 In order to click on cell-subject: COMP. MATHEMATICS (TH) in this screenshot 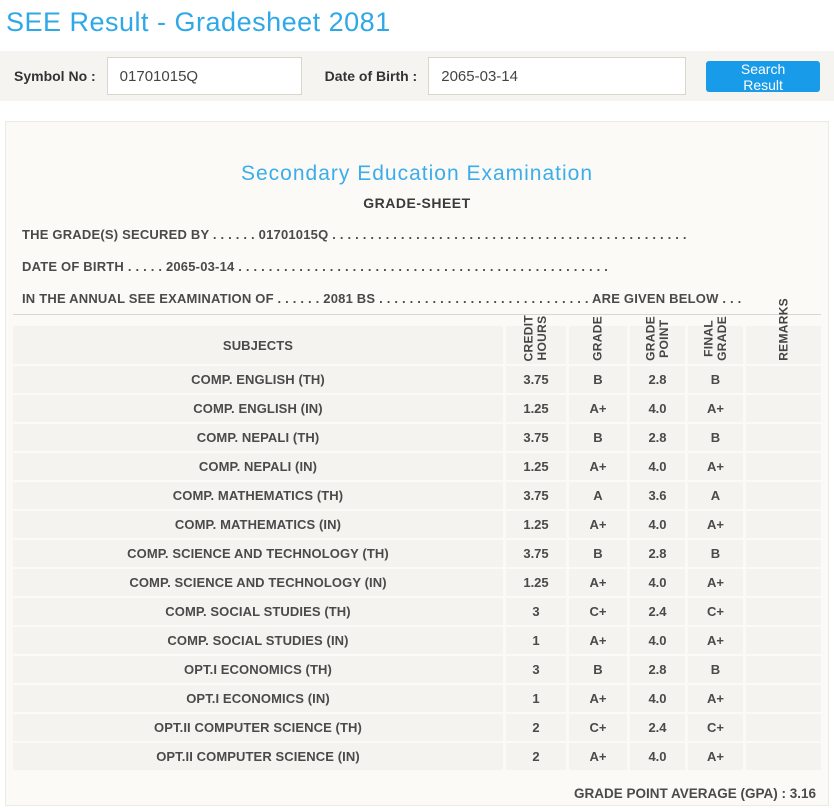, I will do `click(258, 495)`.